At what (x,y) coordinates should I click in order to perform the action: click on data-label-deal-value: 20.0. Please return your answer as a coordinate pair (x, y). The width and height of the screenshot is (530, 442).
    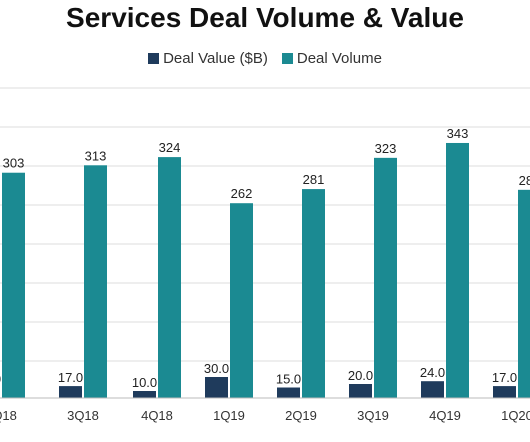
    Looking at the image, I should click on (360, 375).